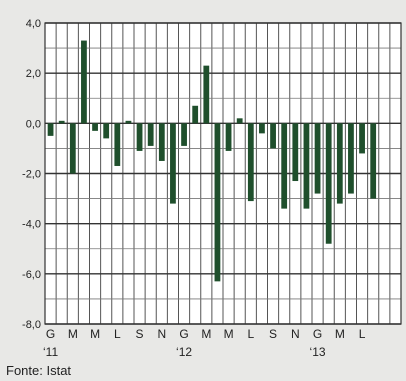  I want to click on year-labels: ‘11 ‘12 ‘13, so click(184, 352).